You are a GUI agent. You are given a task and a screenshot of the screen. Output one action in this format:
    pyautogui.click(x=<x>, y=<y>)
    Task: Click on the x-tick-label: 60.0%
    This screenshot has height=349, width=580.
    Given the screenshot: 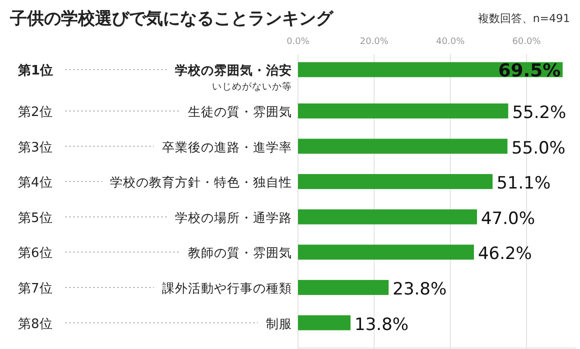 What is the action you would take?
    pyautogui.click(x=527, y=42)
    